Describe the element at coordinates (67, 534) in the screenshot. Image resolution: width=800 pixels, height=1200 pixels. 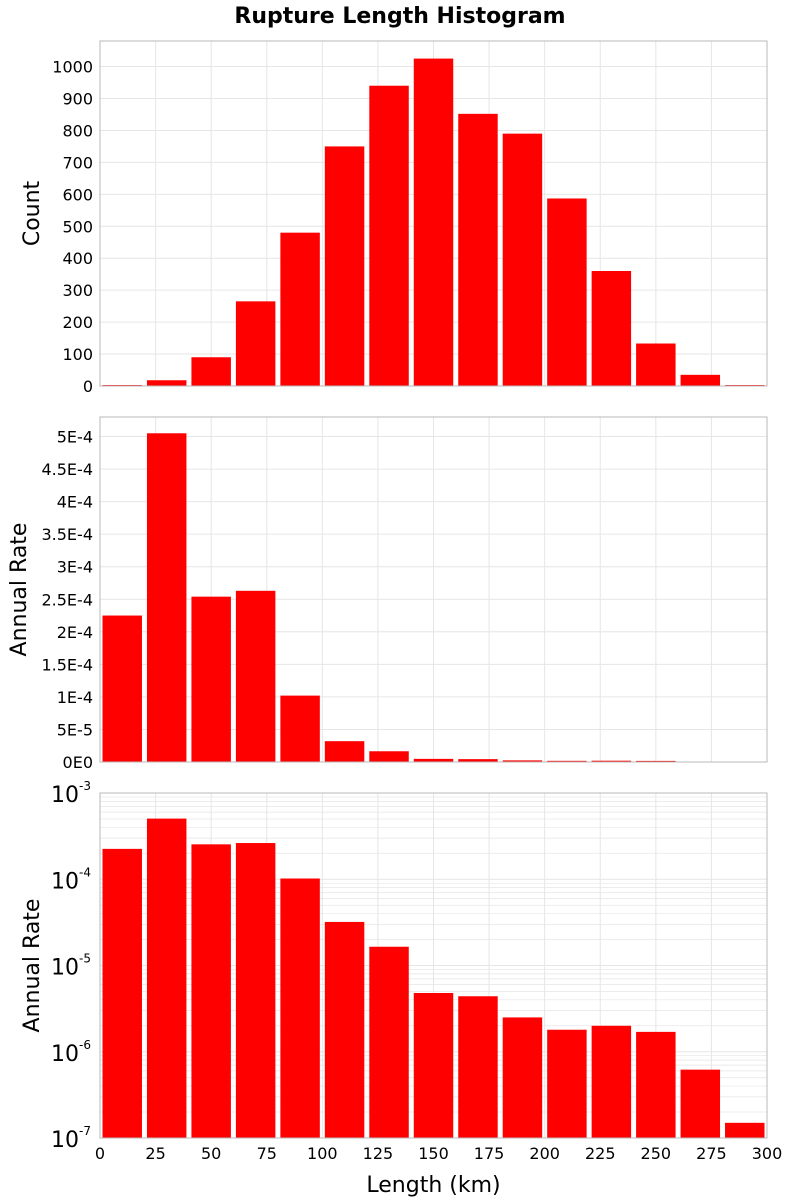
I see `y-tick-label: 3.5E-4` at that location.